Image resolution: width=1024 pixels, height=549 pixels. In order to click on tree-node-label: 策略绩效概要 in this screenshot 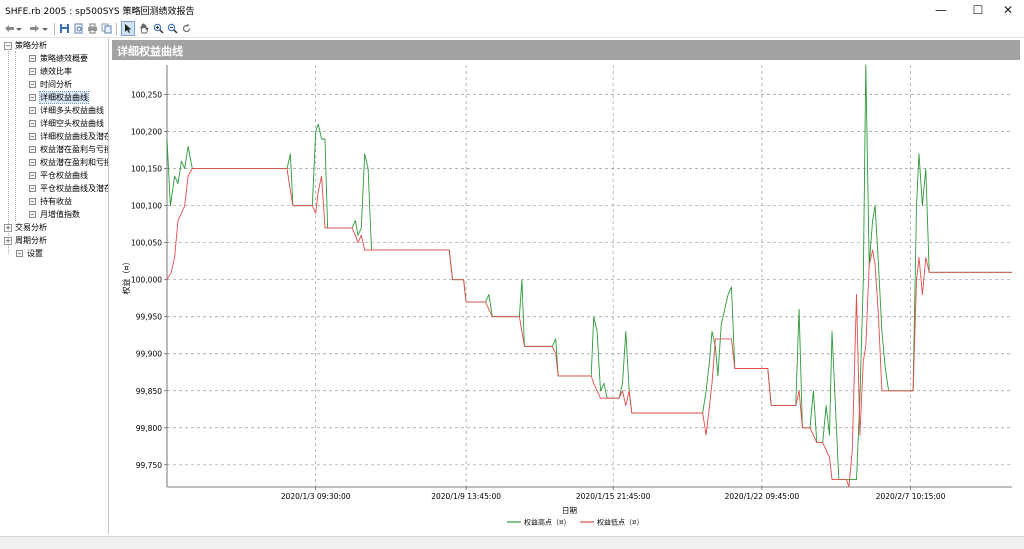, I will do `click(64, 58)`.